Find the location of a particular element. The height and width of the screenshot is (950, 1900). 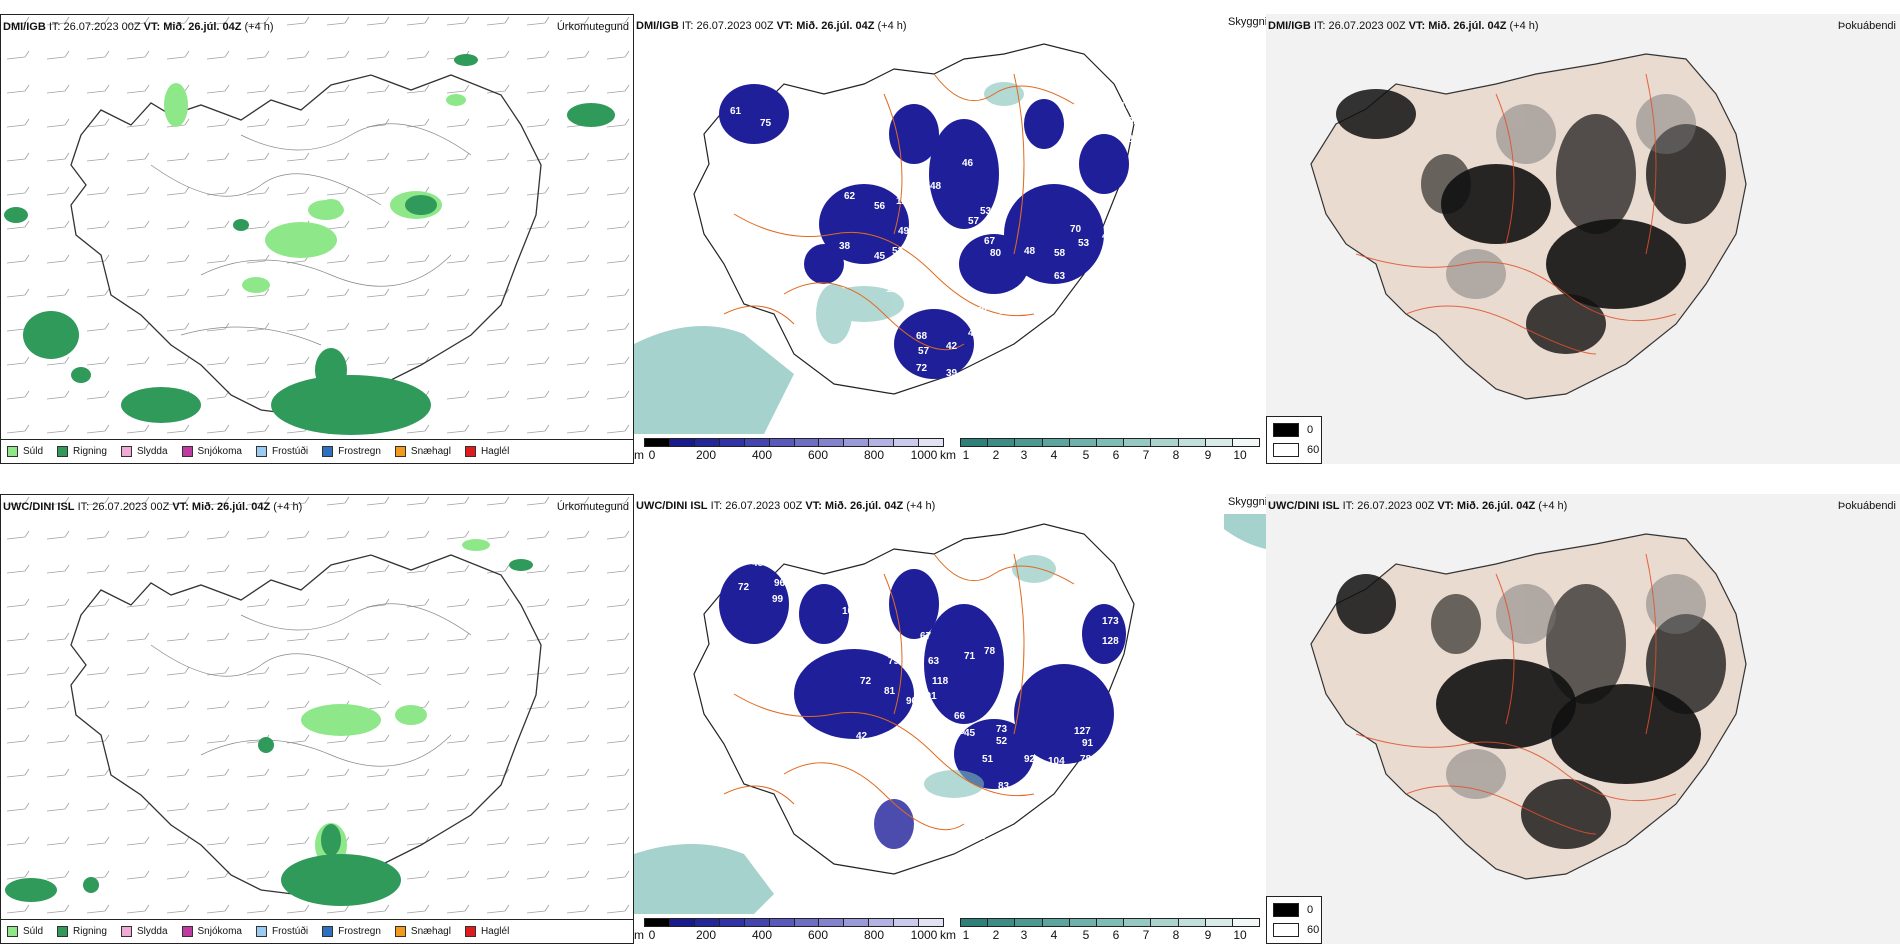

vis-tick: 6 is located at coordinates (1116, 455).